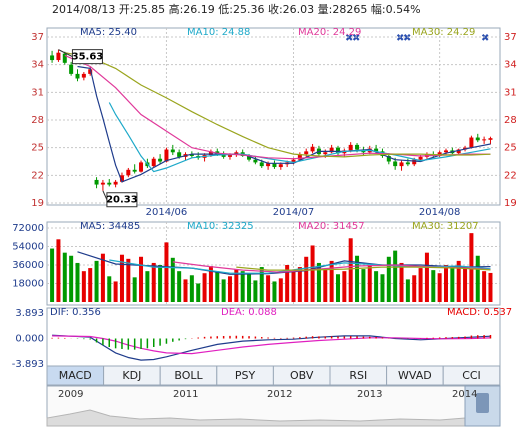 The height and width of the screenshot is (429, 522). What do you see at coordinates (415, 375) in the screenshot?
I see `tab-label: WVAD` at bounding box center [415, 375].